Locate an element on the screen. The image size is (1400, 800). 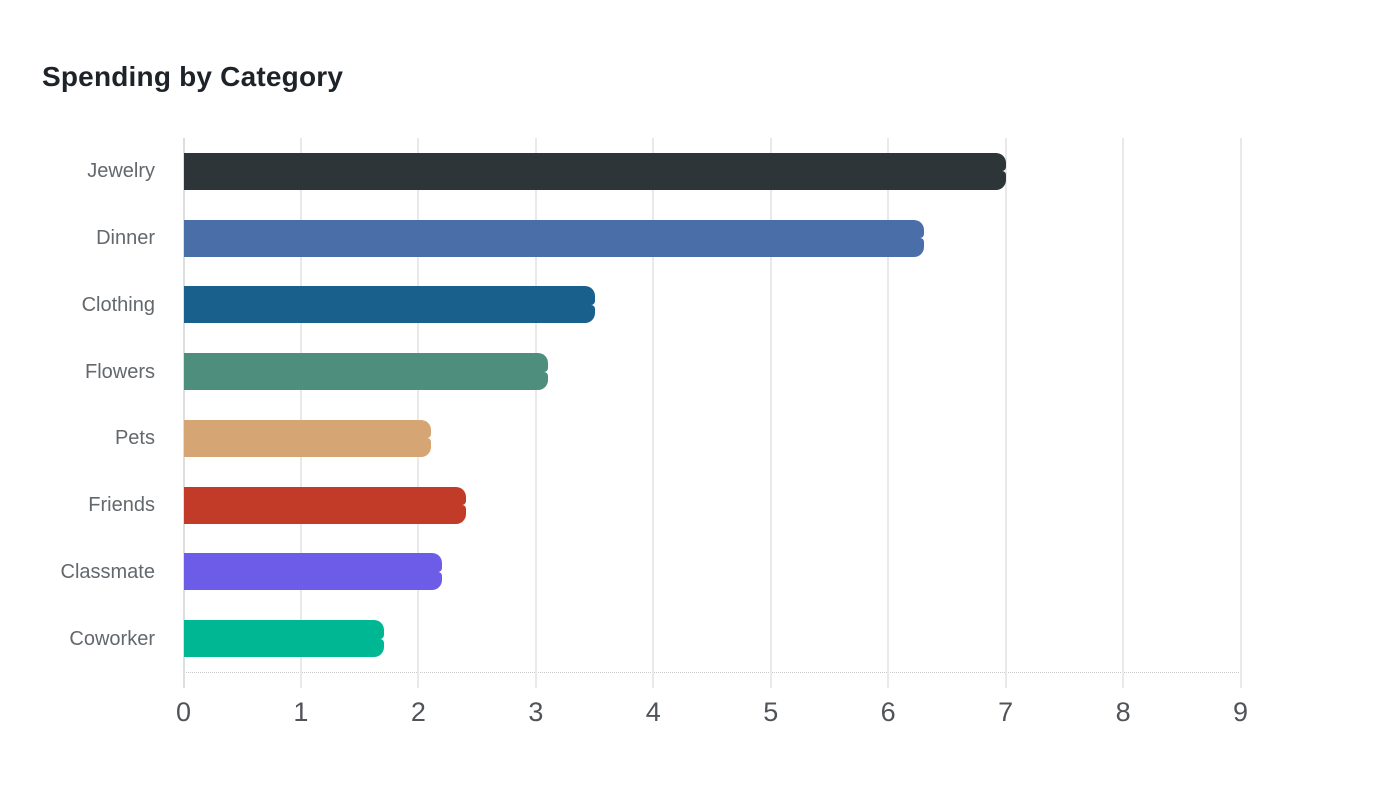
x-axis-baseline is located at coordinates (712, 672).